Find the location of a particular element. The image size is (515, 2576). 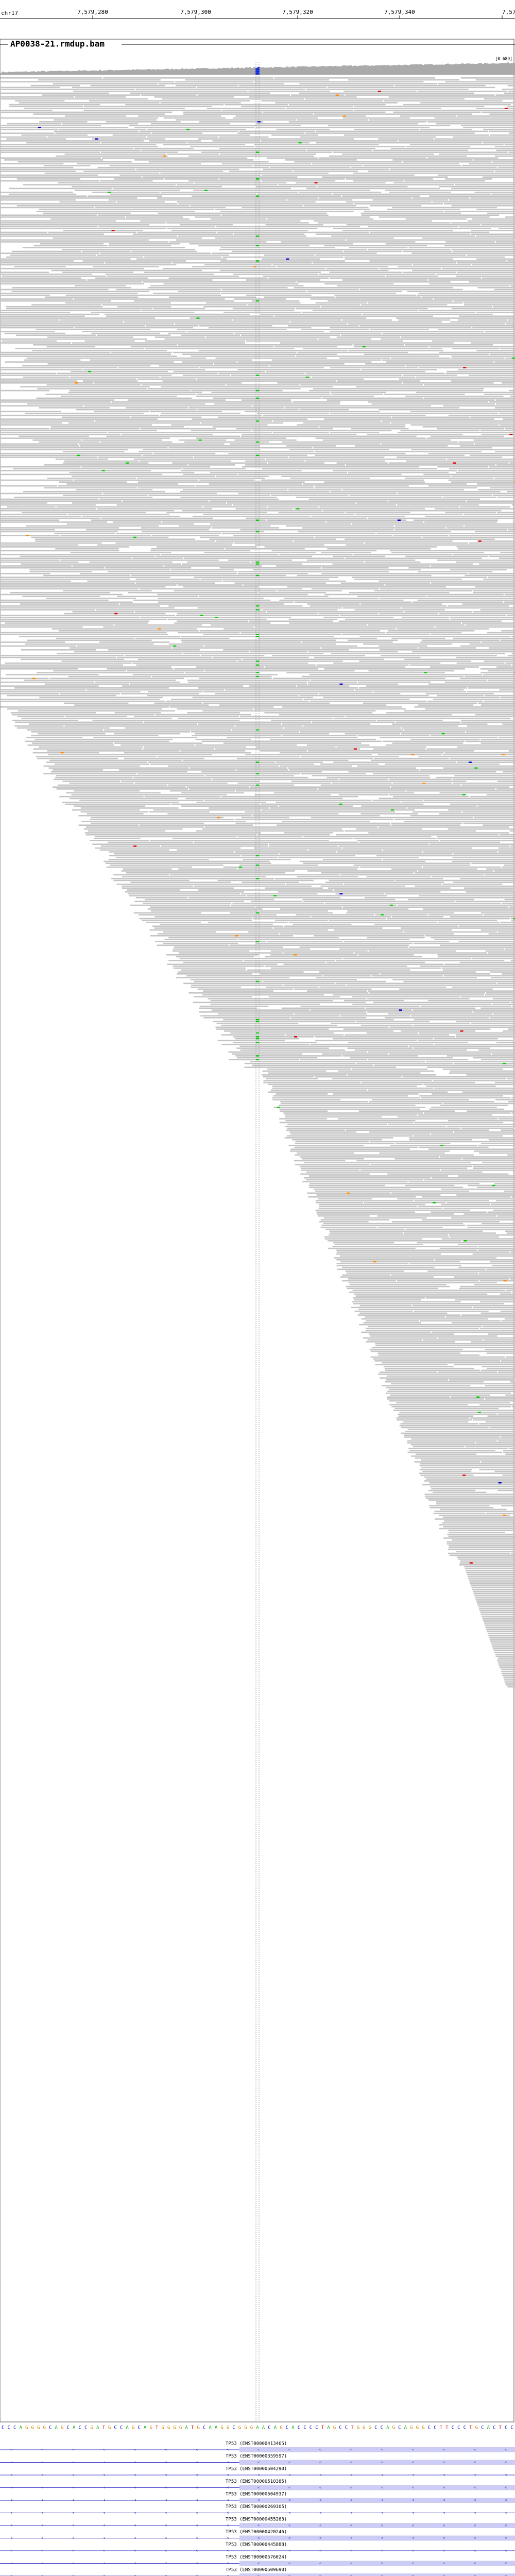

track-name: AP0038-21.rmdup.bam is located at coordinates (57, 44).